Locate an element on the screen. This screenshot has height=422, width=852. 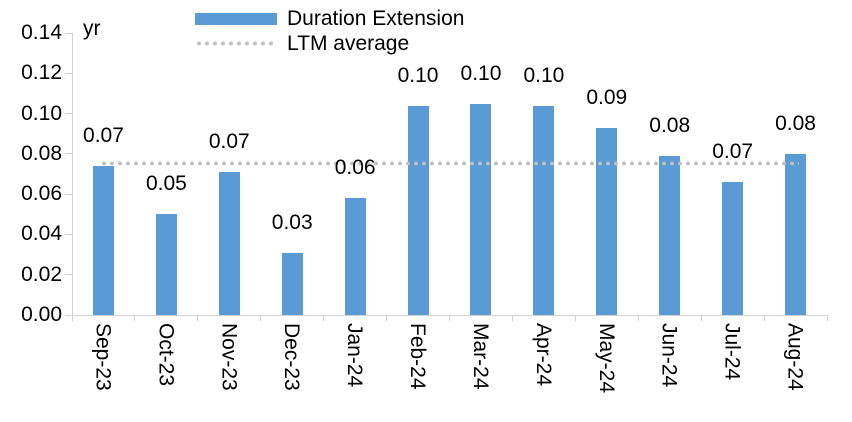
y-axis-label: 0.04 is located at coordinates (41, 234).